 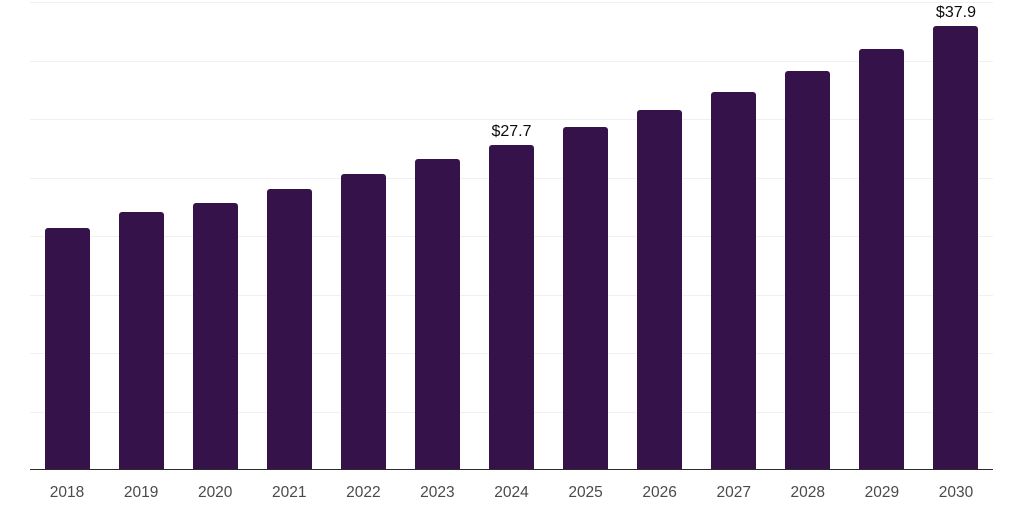 I want to click on bar-2027, so click(x=734, y=280).